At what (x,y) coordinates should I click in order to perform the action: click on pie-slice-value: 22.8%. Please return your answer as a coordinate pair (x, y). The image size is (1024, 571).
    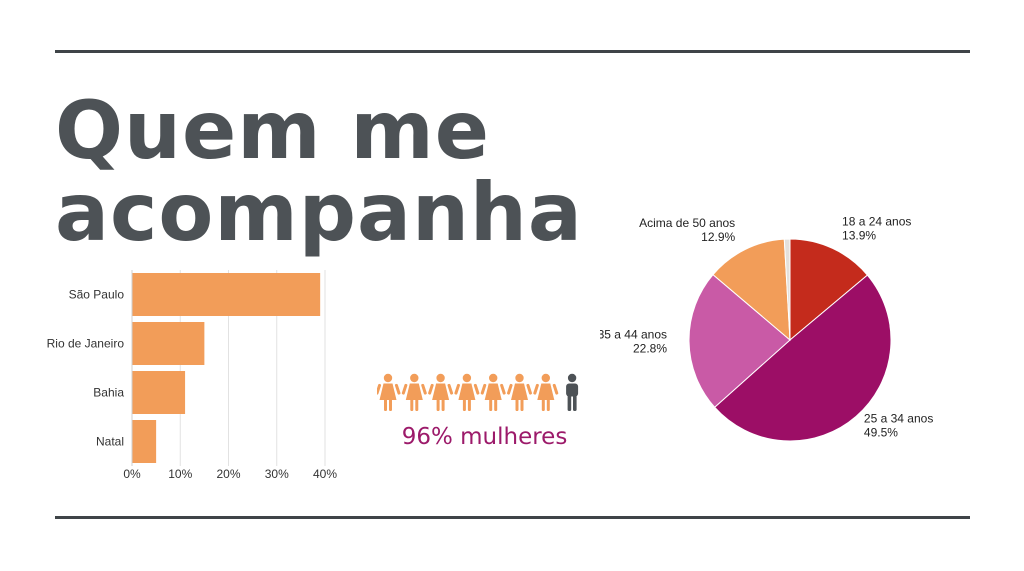
    Looking at the image, I should click on (650, 349).